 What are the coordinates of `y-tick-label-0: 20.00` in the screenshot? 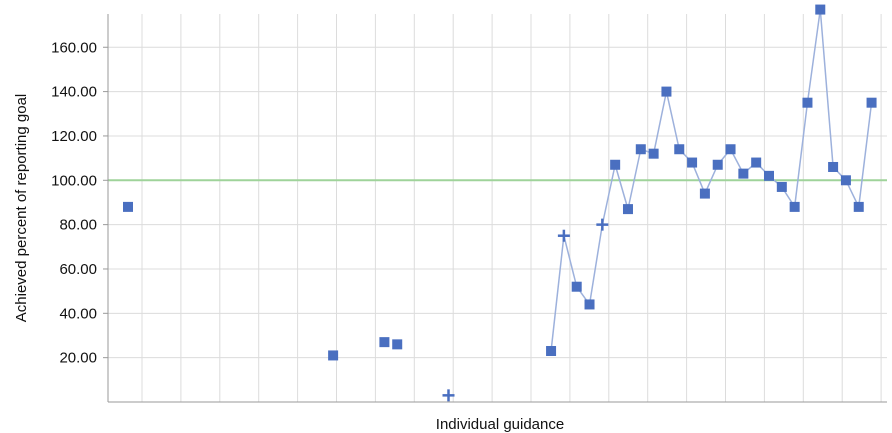 It's located at (78, 358).